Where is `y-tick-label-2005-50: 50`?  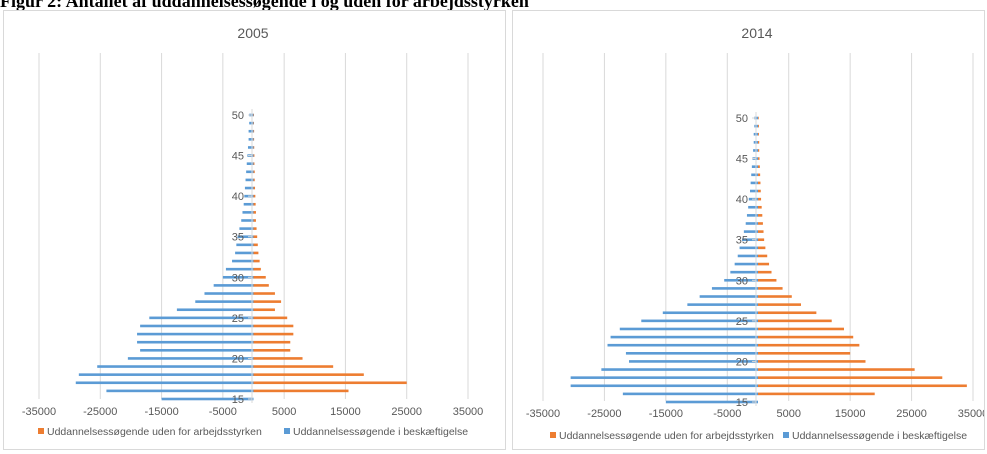 y-tick-label-2005-50: 50 is located at coordinates (238, 116).